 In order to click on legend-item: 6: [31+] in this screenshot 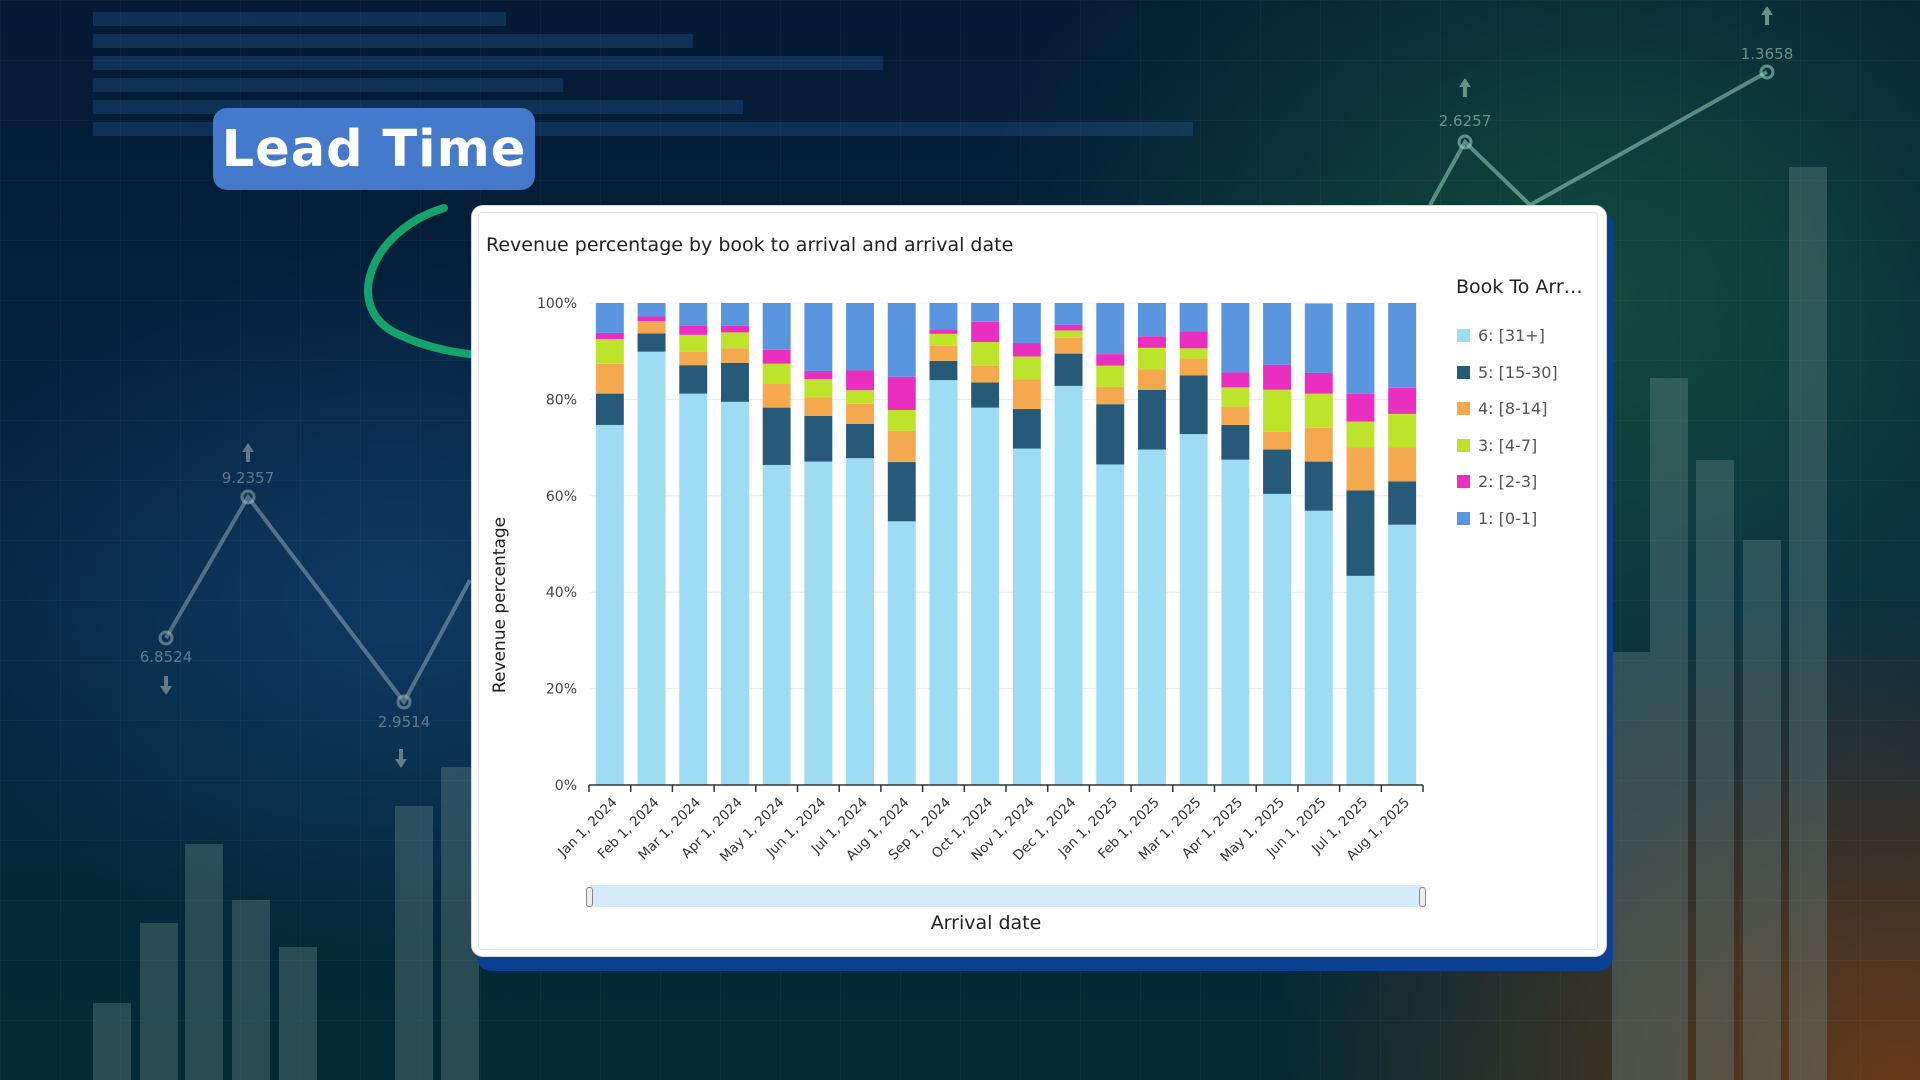, I will do `click(1501, 335)`.